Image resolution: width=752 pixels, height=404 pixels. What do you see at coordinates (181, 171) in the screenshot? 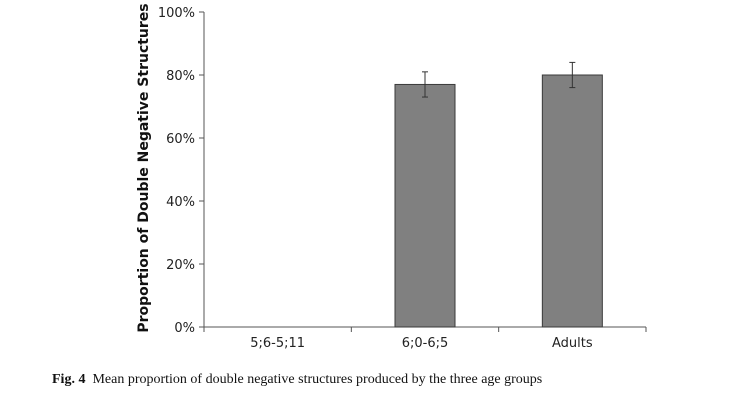
I see `y-axis: 0% 20% 40% 60% 80% 100%` at bounding box center [181, 171].